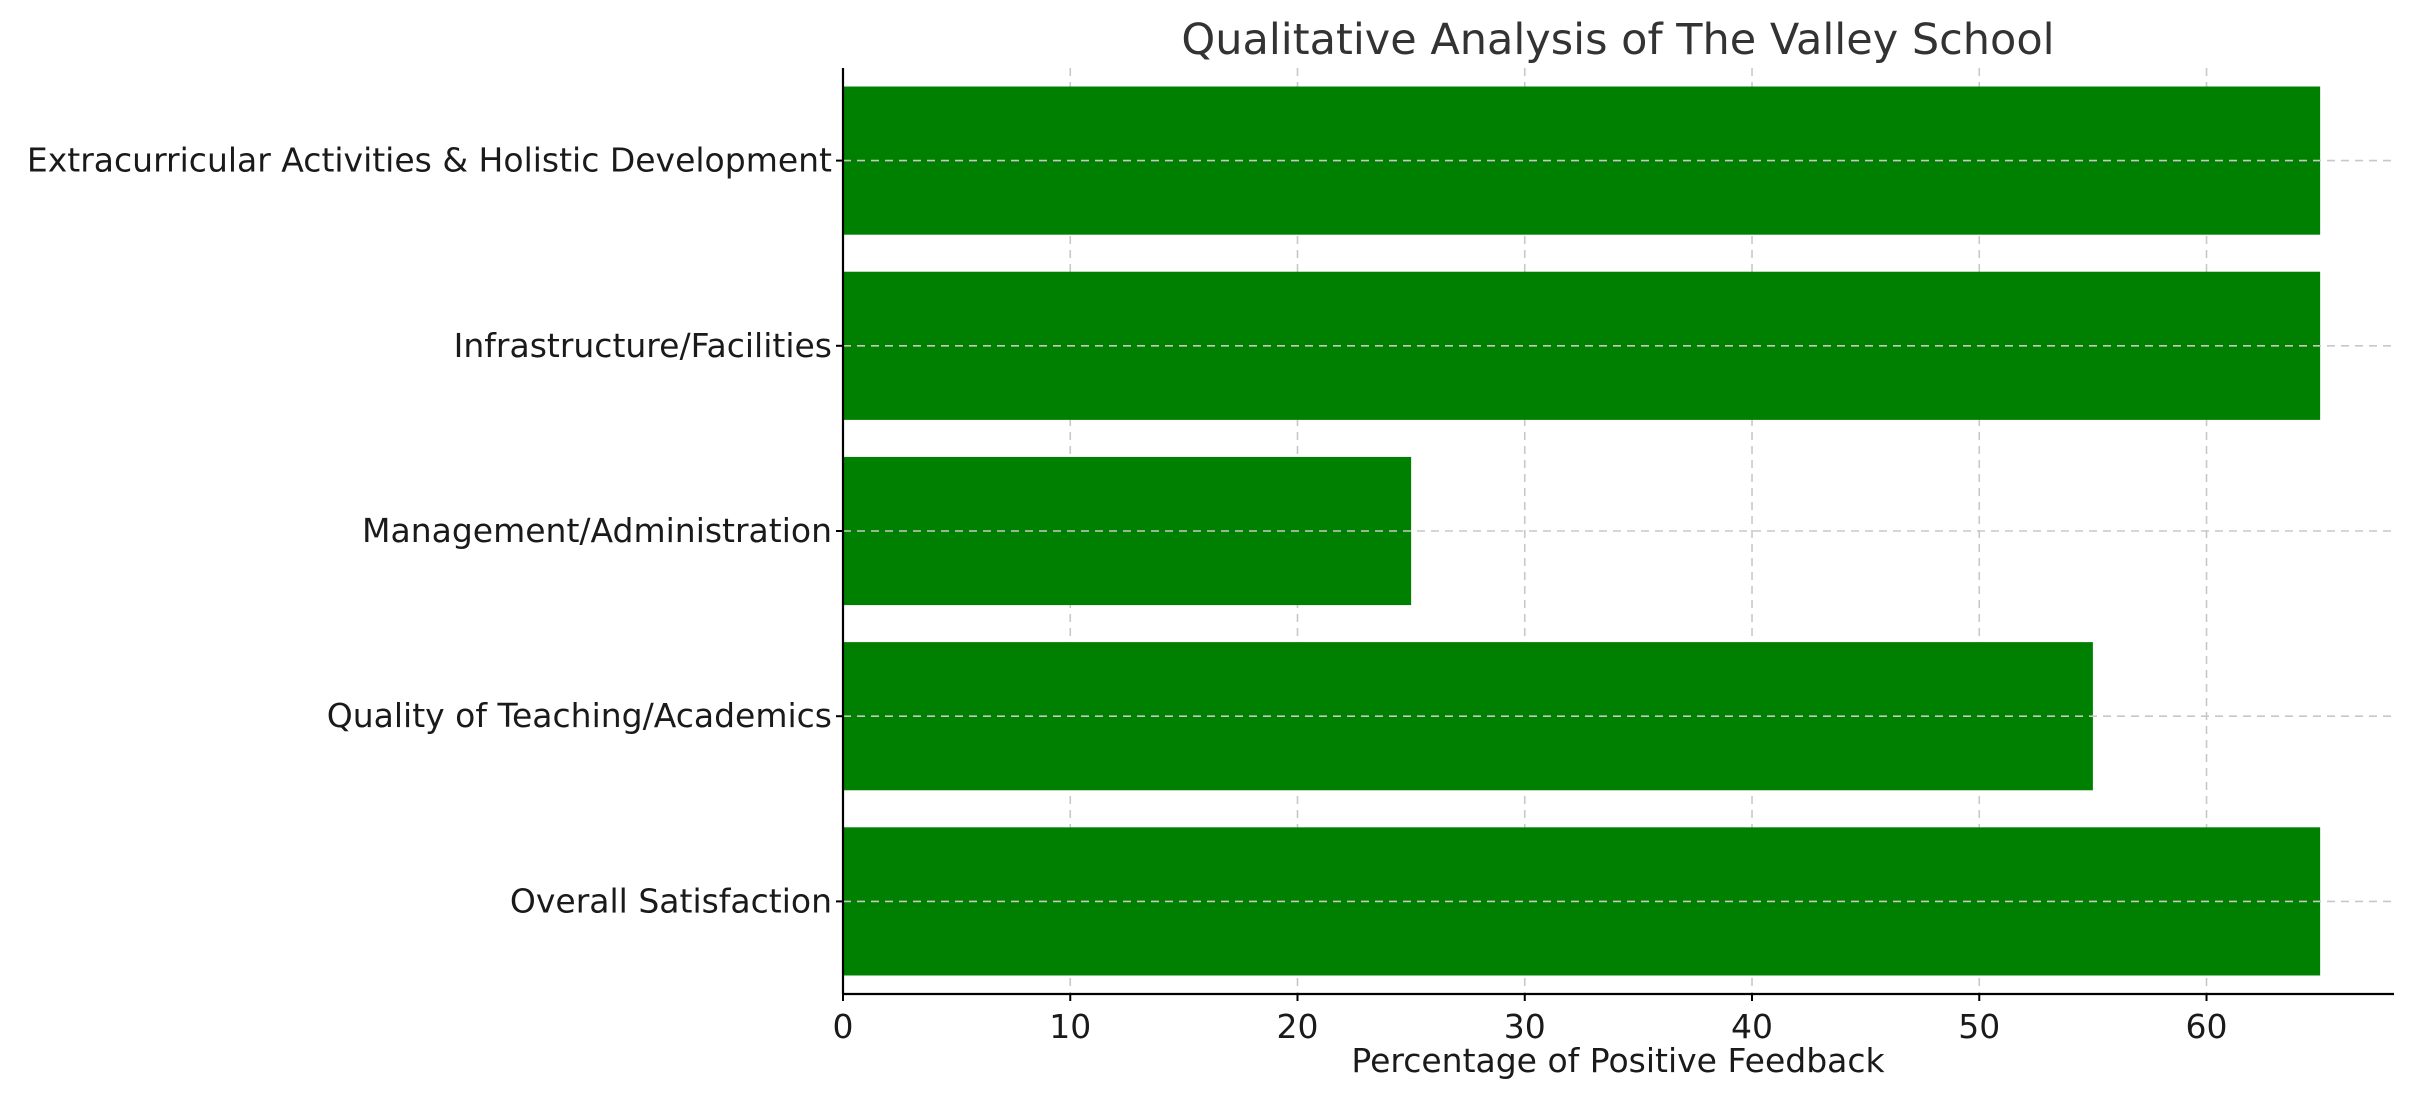 The image size is (2413, 1101). What do you see at coordinates (643, 345) in the screenshot?
I see `y-tick-label: Infrastructure/Facilities` at bounding box center [643, 345].